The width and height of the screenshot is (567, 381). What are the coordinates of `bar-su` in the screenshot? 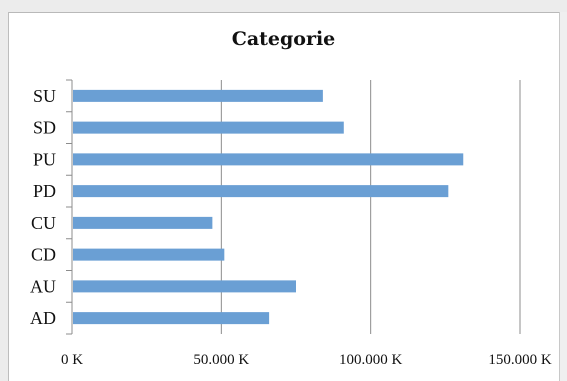 It's located at (198, 95).